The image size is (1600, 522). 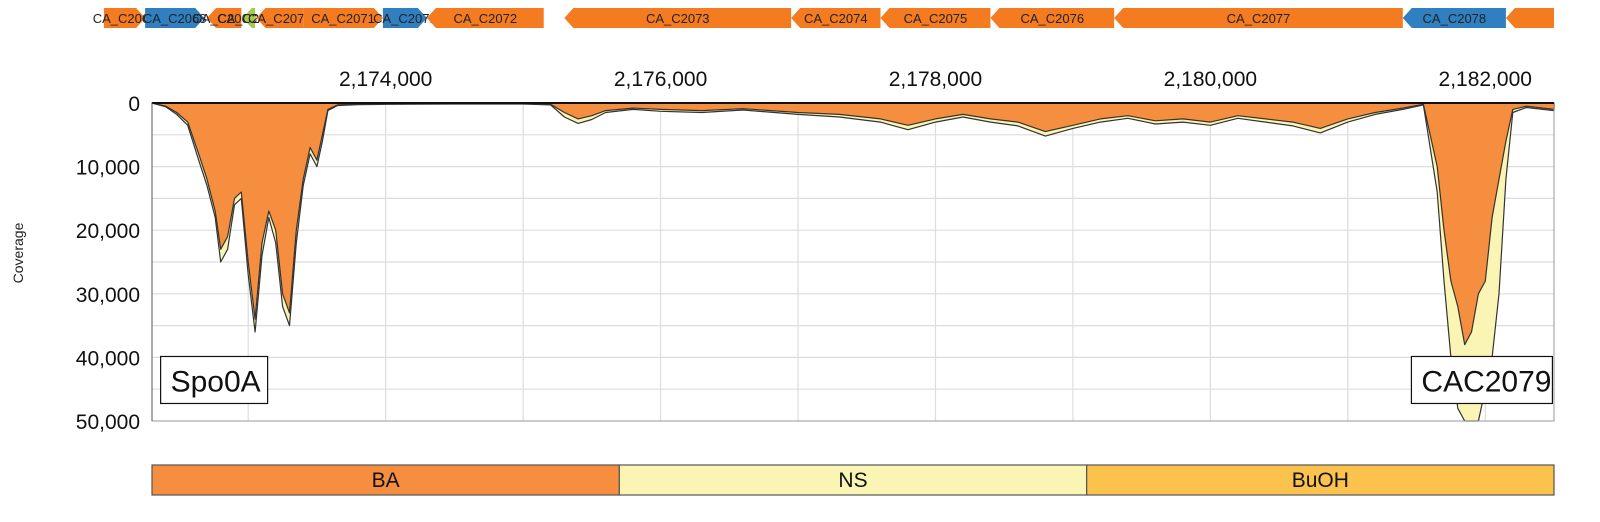 I want to click on gene-label: CA_C2065, so click(x=125, y=18).